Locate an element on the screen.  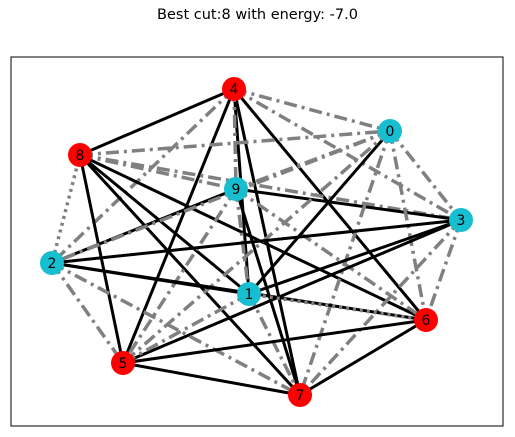
node-1: 1 is located at coordinates (249, 294).